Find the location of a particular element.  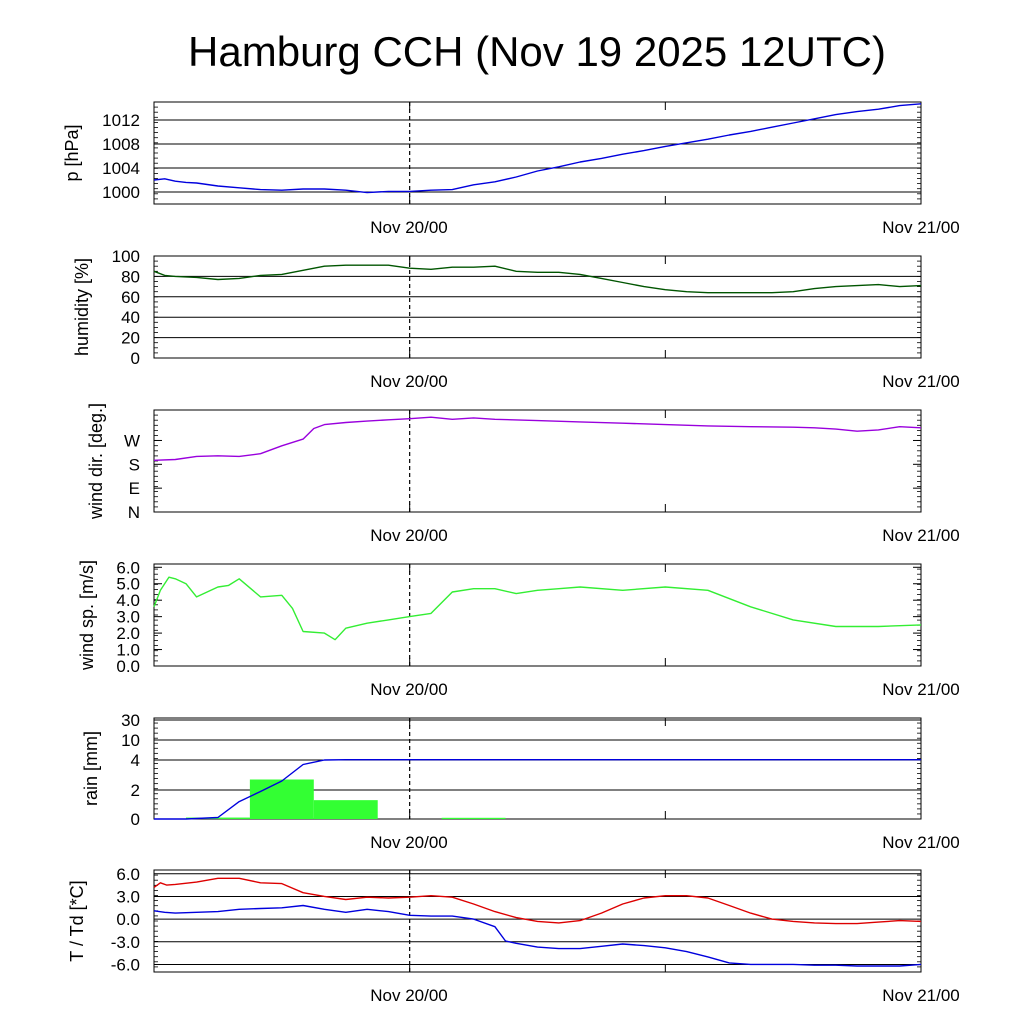

dewpoint-line is located at coordinates (537, 935).